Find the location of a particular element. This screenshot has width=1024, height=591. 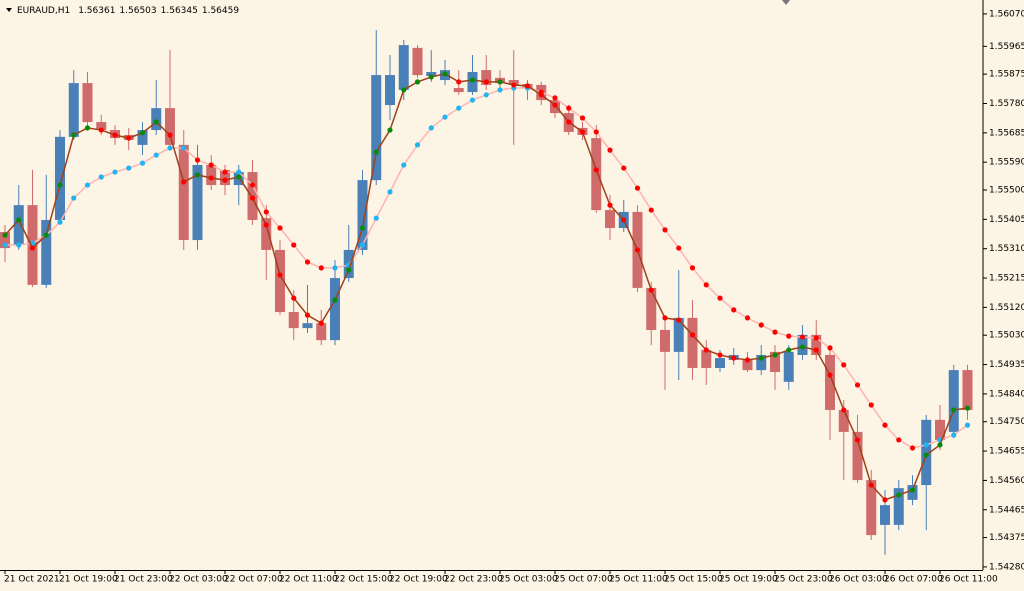

y-tick-label: 1.55120 is located at coordinates (1006, 308).